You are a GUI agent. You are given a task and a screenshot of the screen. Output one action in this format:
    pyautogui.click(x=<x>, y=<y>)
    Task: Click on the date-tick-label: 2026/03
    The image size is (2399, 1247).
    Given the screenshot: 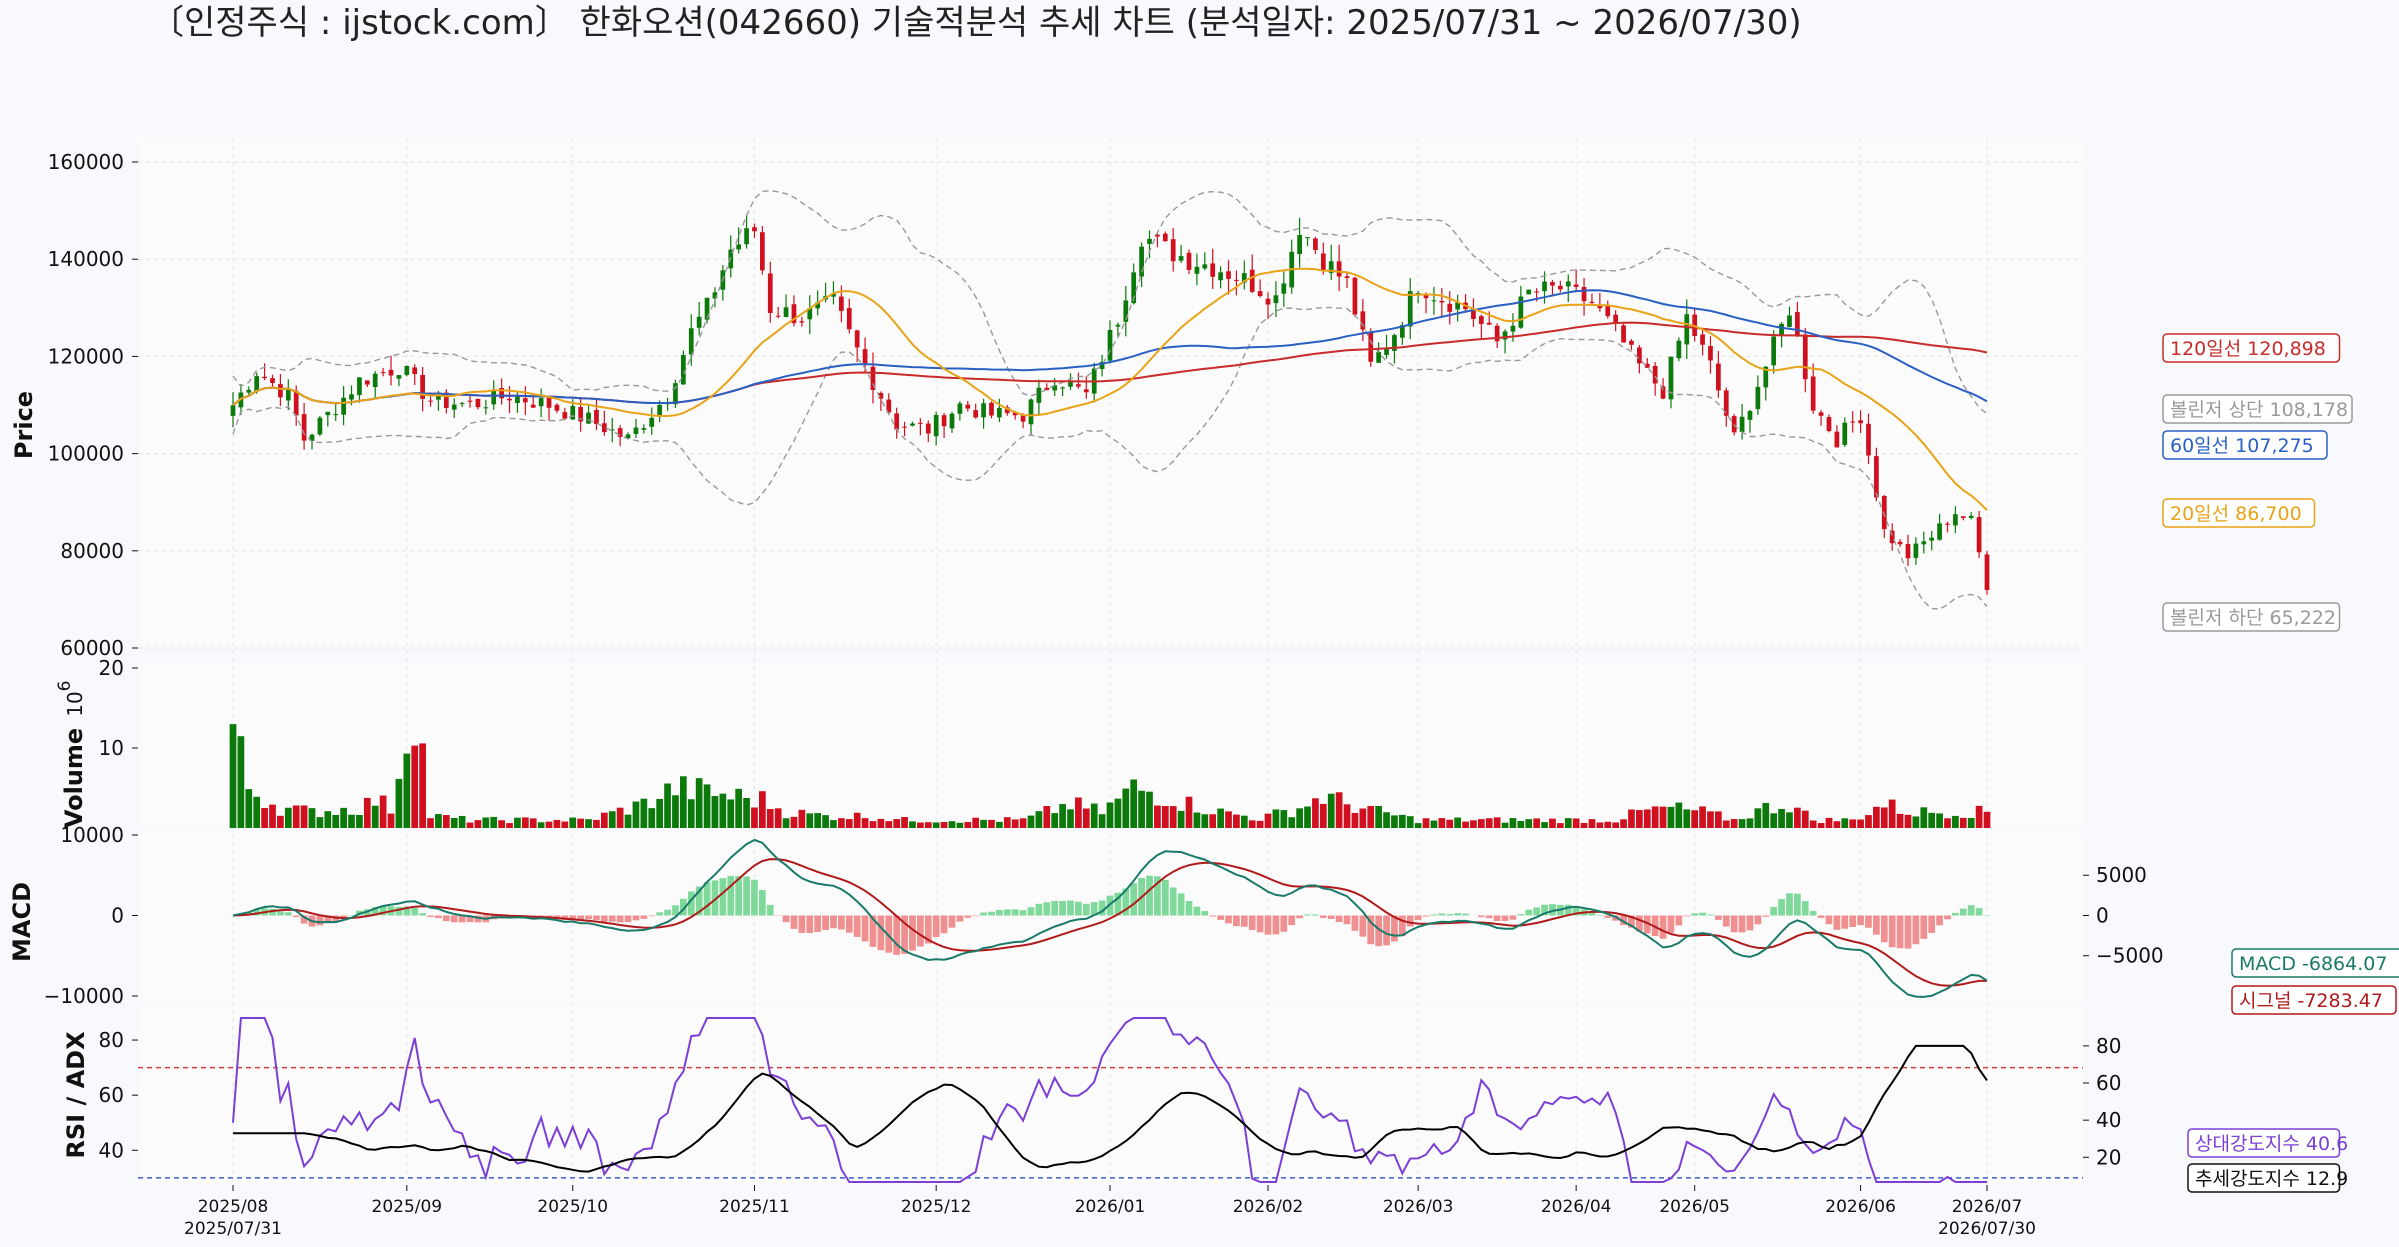 What is the action you would take?
    pyautogui.click(x=1418, y=1207)
    